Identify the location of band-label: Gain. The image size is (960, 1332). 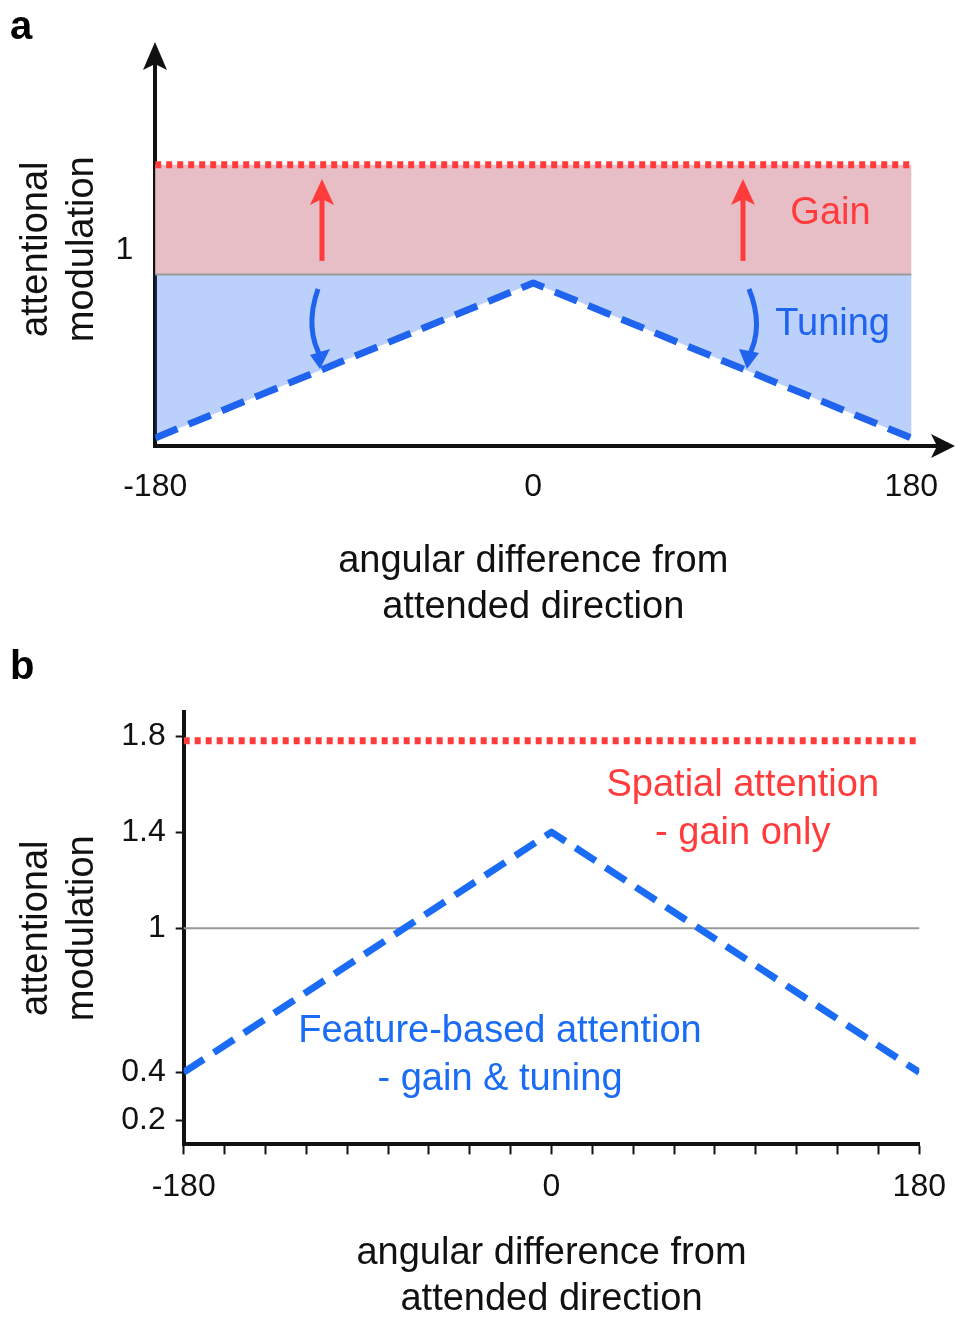
(830, 211).